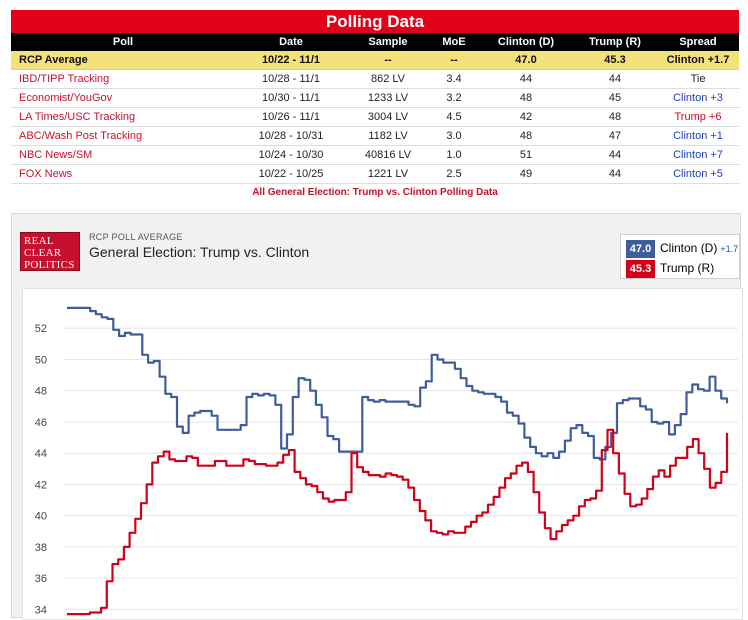 This screenshot has height=620, width=748. What do you see at coordinates (388, 136) in the screenshot?
I see `poll-sample: 1182 LV` at bounding box center [388, 136].